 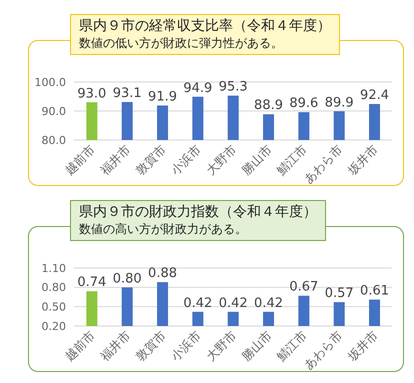 What do you see at coordinates (269, 106) in the screenshot?
I see `data-label: 88.9` at bounding box center [269, 106].